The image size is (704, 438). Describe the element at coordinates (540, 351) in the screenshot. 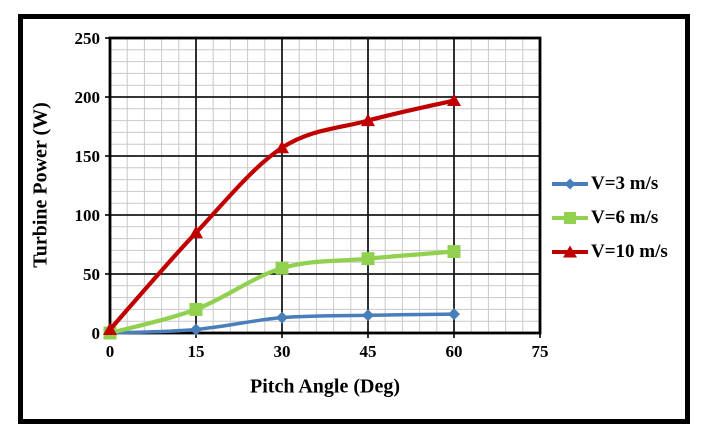

I see `x-tick-label: 75` at that location.